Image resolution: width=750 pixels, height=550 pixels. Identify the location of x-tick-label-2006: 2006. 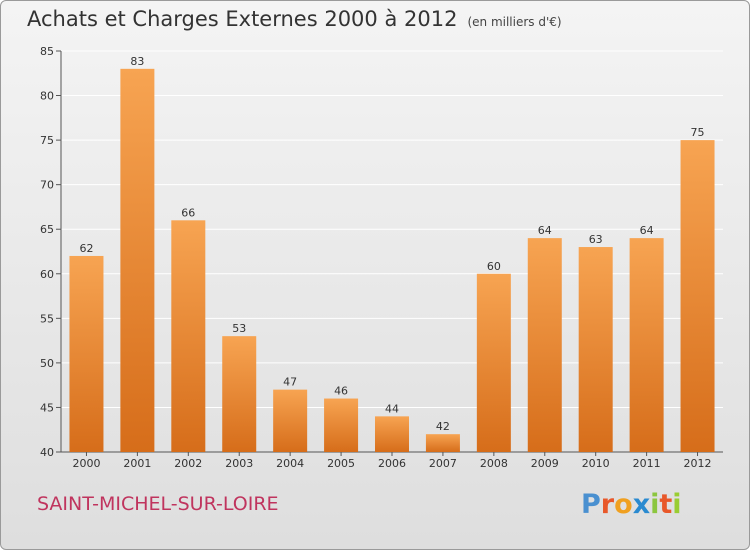
(392, 463).